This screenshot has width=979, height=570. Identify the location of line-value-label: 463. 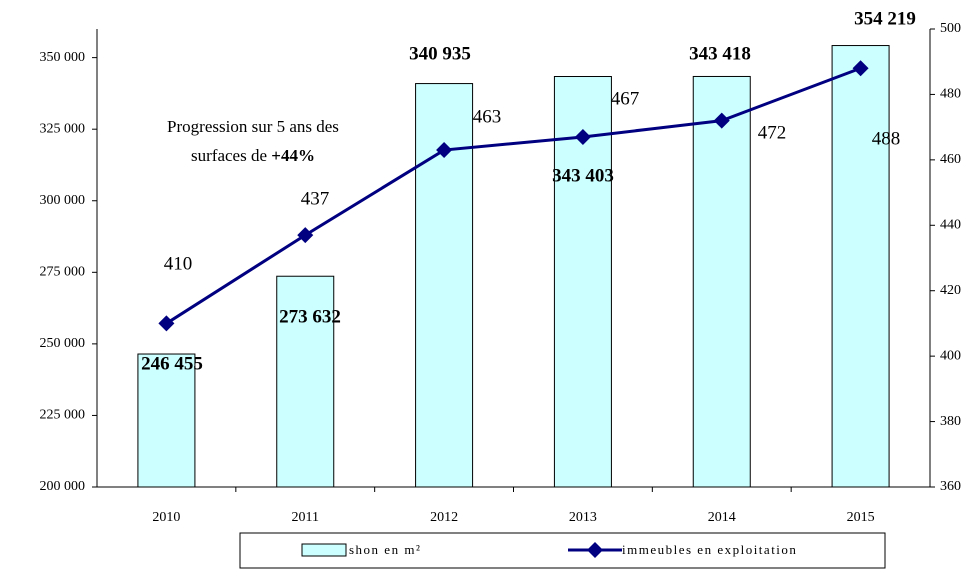
(487, 116).